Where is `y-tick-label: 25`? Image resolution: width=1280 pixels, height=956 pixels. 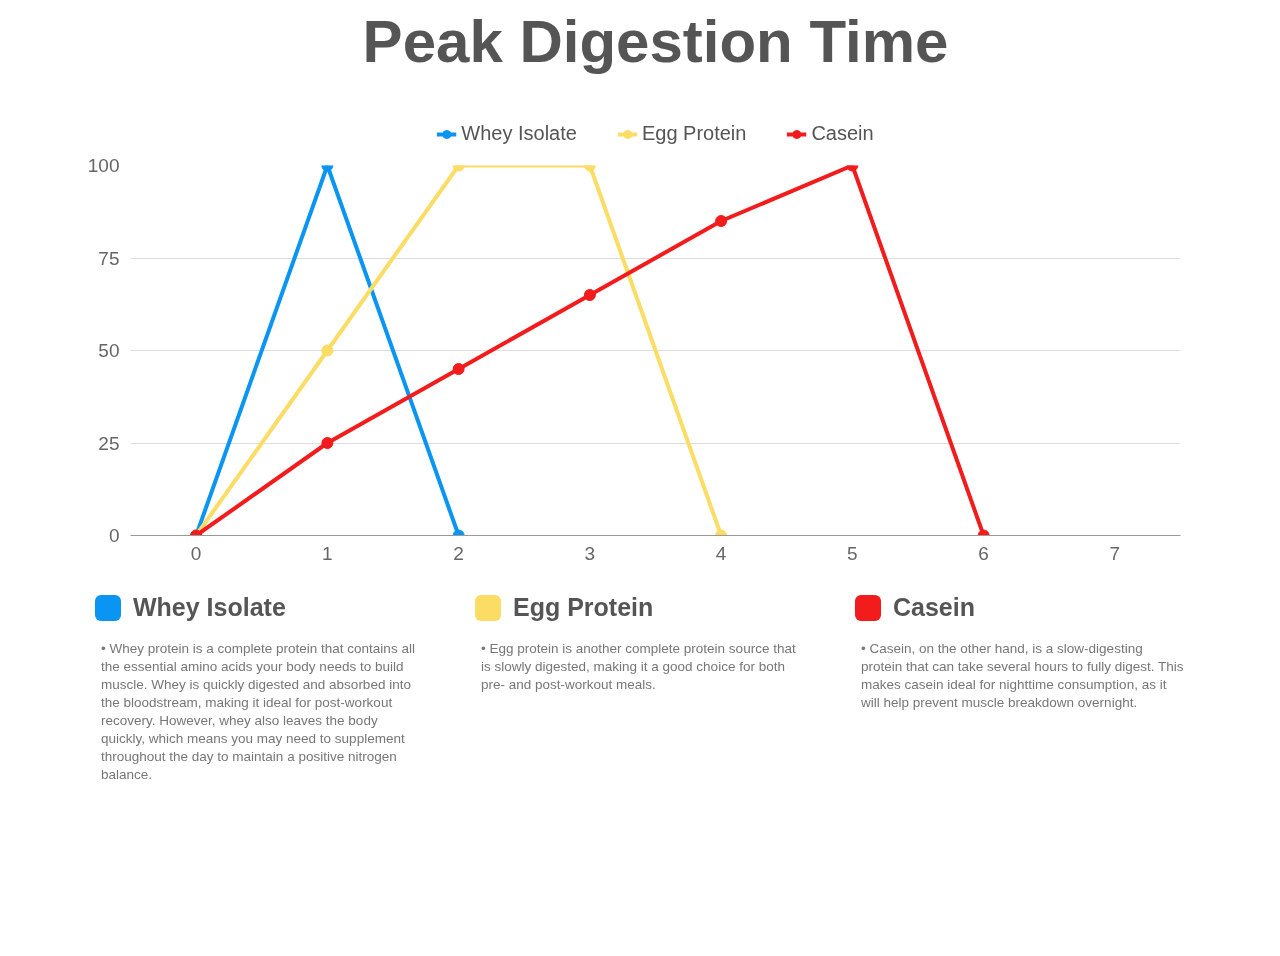 y-tick-label: 25 is located at coordinates (109, 443).